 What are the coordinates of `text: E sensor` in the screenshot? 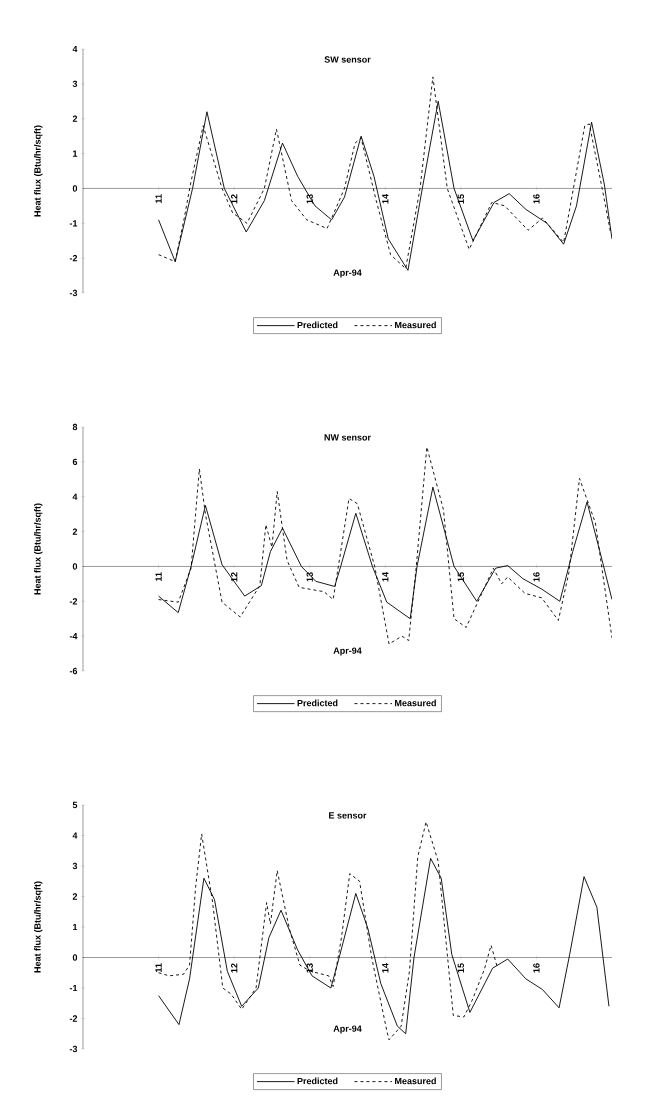 It's located at (348, 815).